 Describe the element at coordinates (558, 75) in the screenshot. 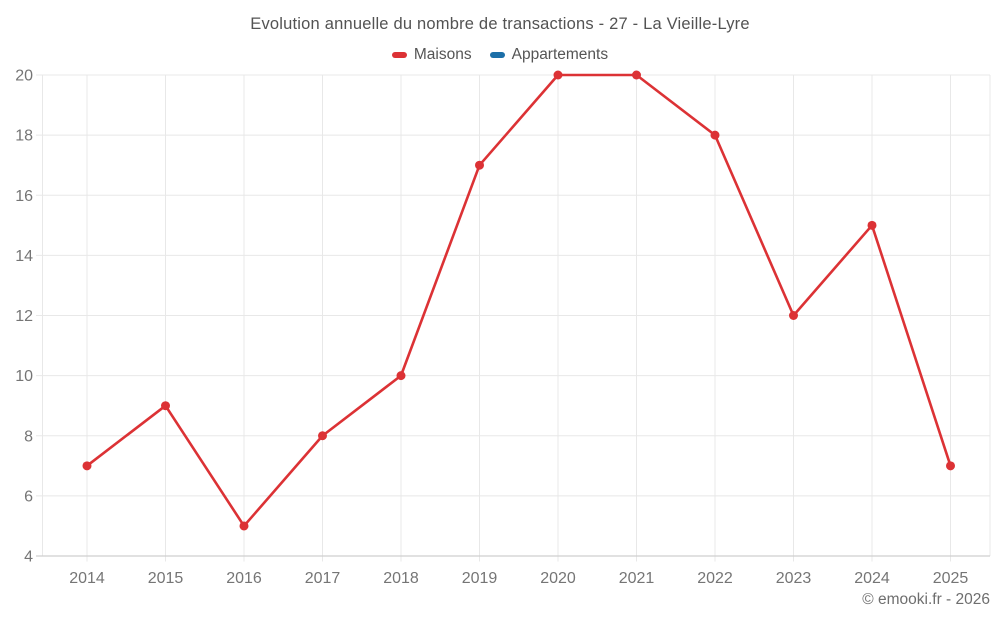

I see `data-point-2020` at that location.